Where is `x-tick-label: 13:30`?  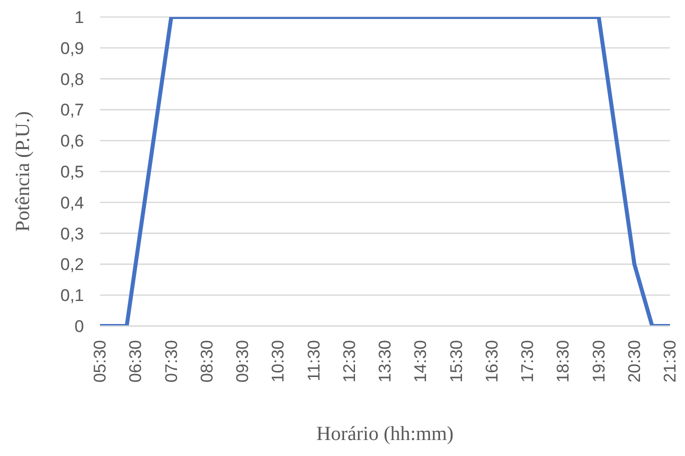
x-tick-label: 13:30 is located at coordinates (385, 361).